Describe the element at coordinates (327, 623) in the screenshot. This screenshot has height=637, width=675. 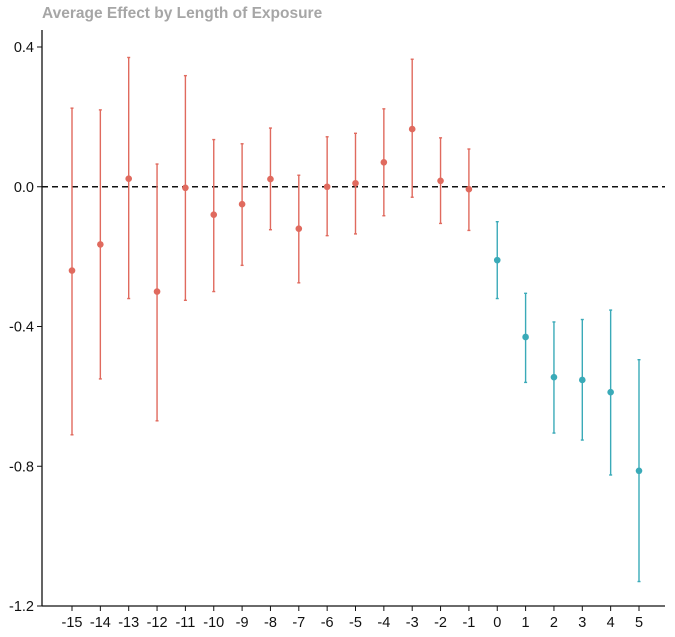
I see `x-tick-label: -6` at that location.